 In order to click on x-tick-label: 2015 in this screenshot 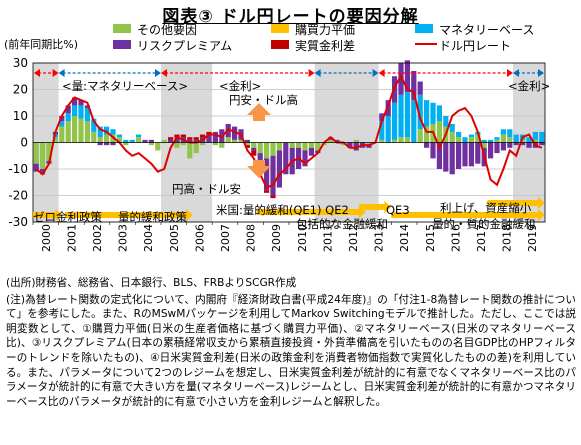, I will do `click(430, 238)`.